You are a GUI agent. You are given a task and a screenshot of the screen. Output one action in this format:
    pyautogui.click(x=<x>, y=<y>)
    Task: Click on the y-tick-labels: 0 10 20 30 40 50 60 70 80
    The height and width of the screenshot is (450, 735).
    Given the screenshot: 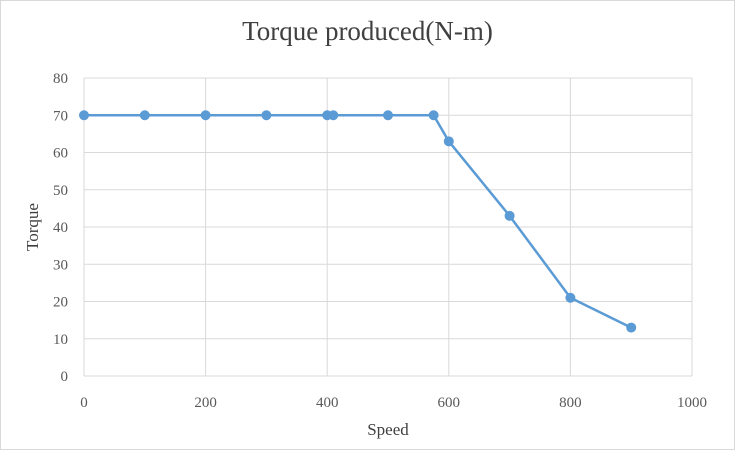 What is the action you would take?
    pyautogui.click(x=60, y=228)
    